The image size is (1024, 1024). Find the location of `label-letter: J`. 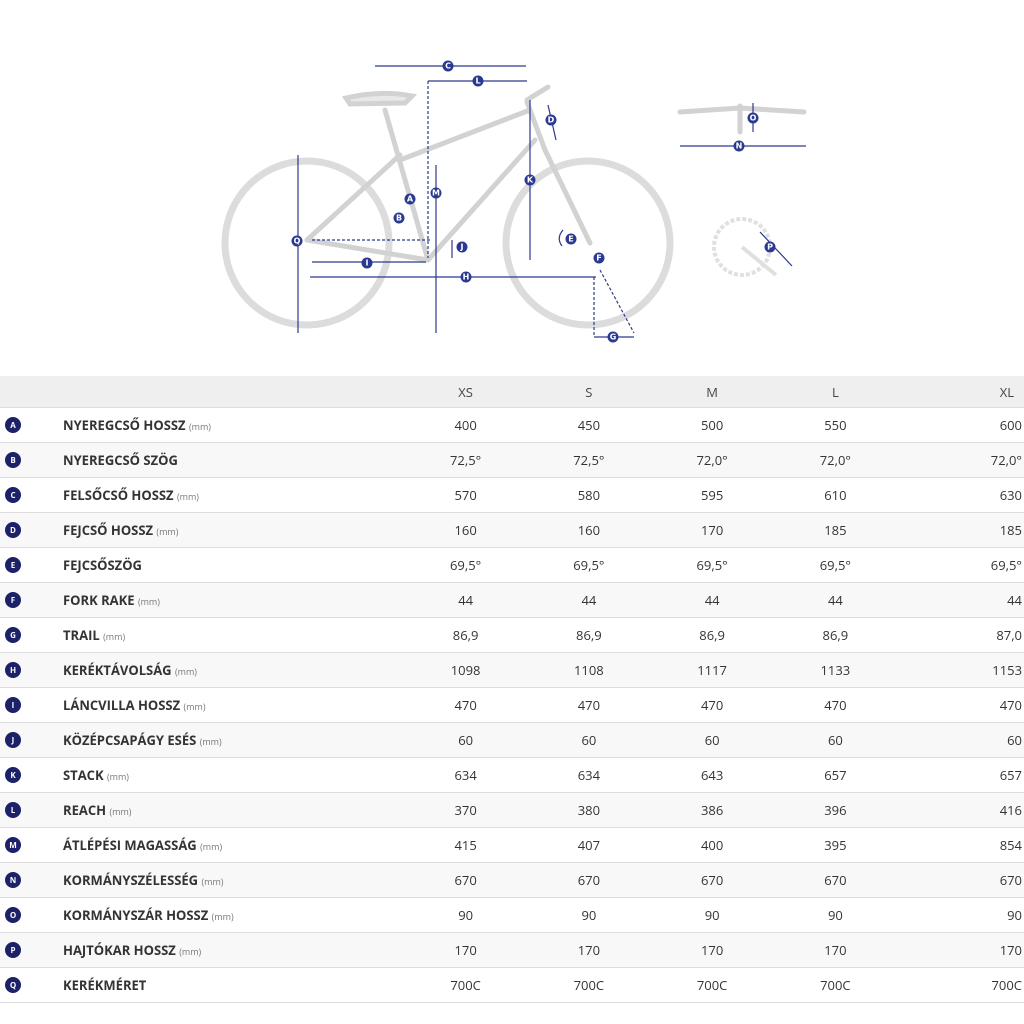

label-letter: J is located at coordinates (462, 247).